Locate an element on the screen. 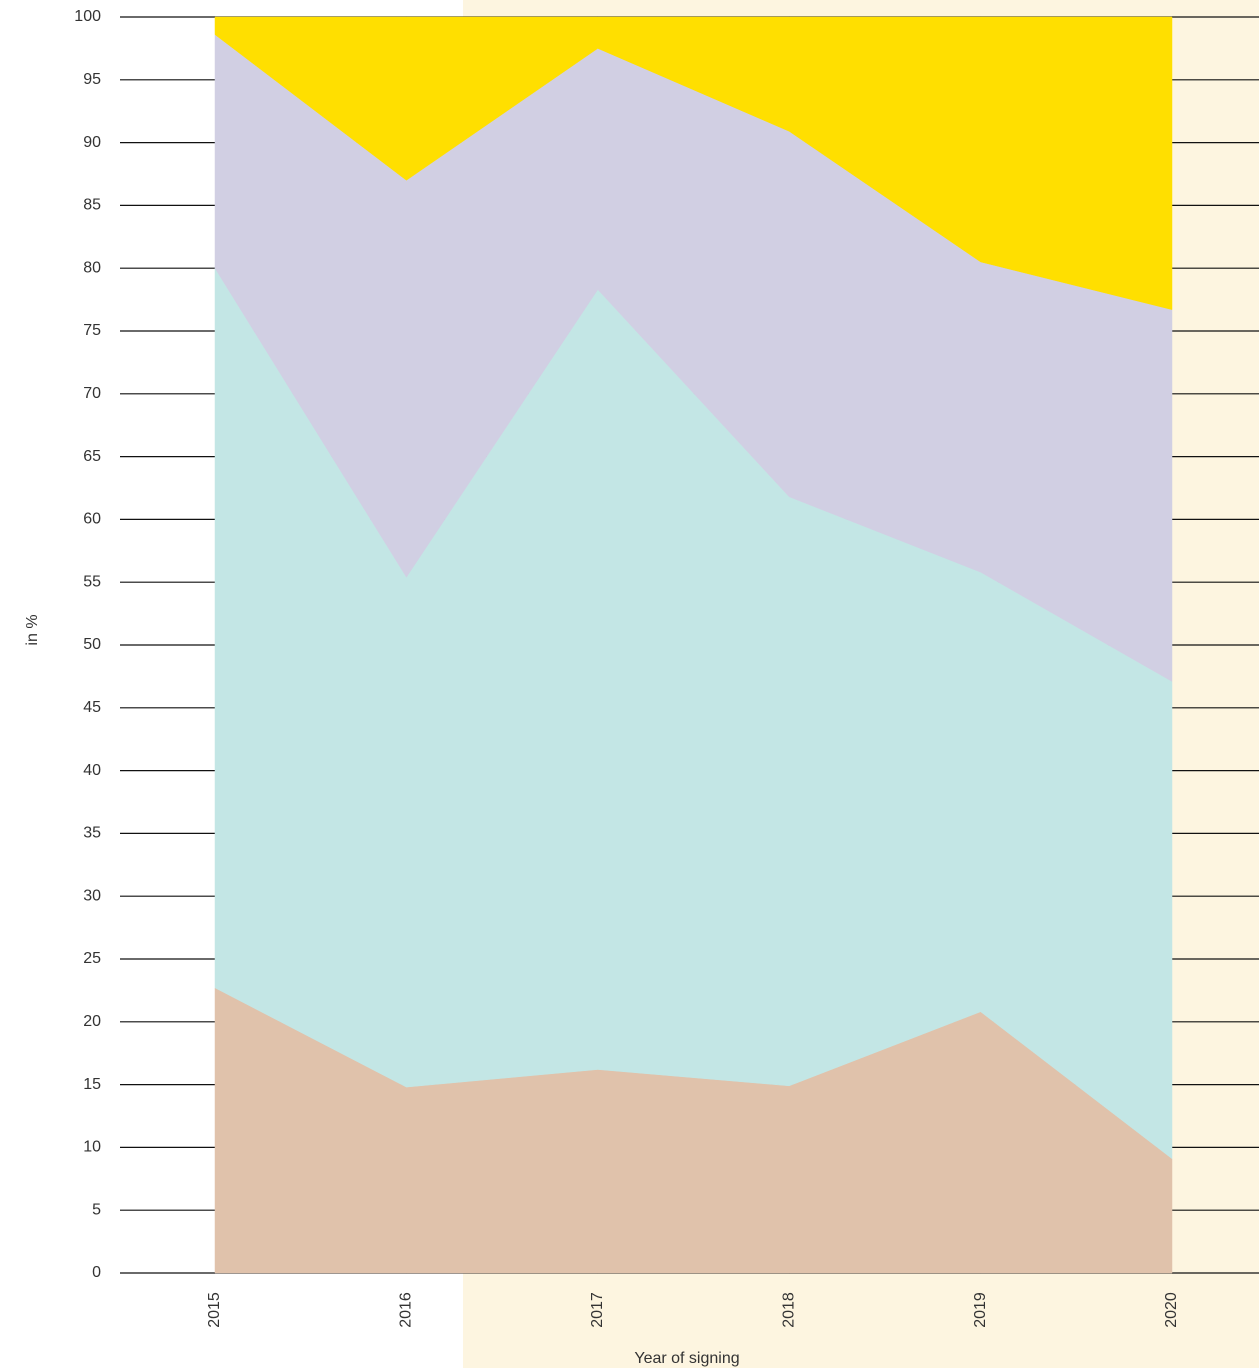  x-tick-label: 2016 is located at coordinates (406, 1310).